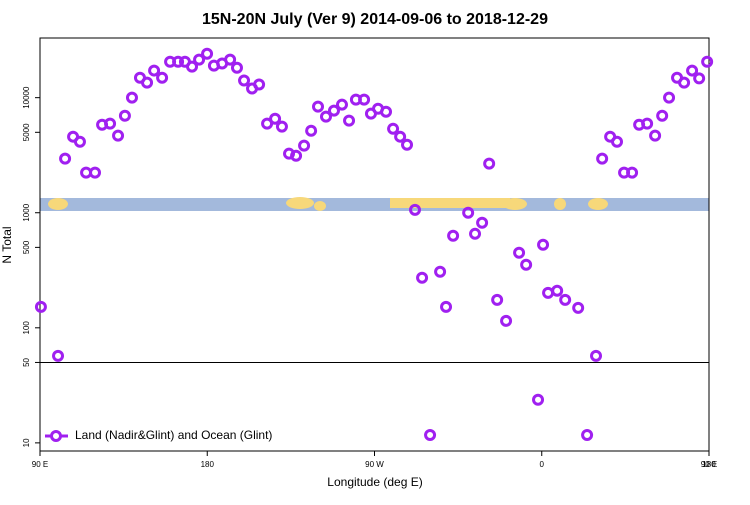 This screenshot has height=505, width=750. I want to click on y-tick-label: 50, so click(26, 361).